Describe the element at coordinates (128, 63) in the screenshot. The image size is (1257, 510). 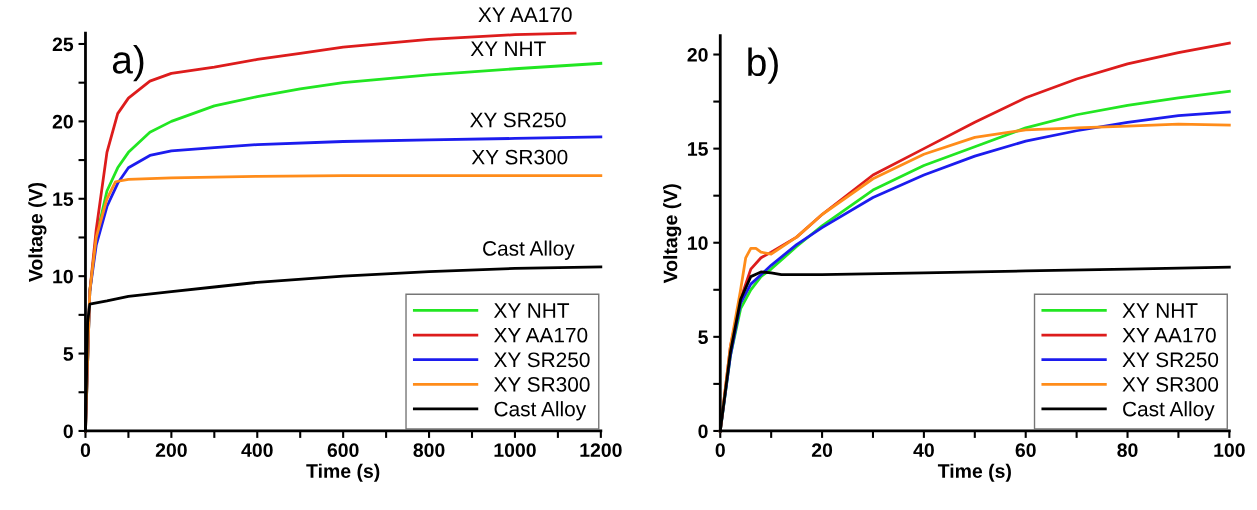
I see `chart-title: a)` at that location.